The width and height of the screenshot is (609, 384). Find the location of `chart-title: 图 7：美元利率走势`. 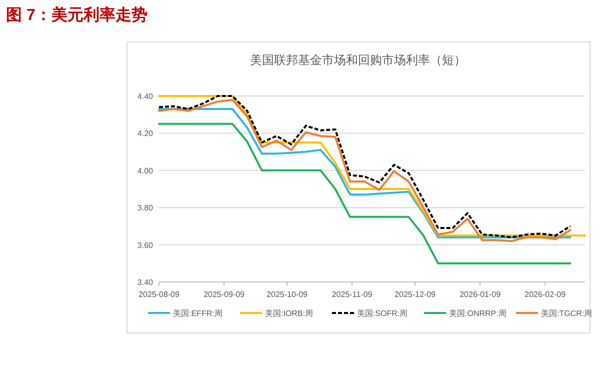

chart-title: 图 7：美元利率走势 is located at coordinates (77, 14).